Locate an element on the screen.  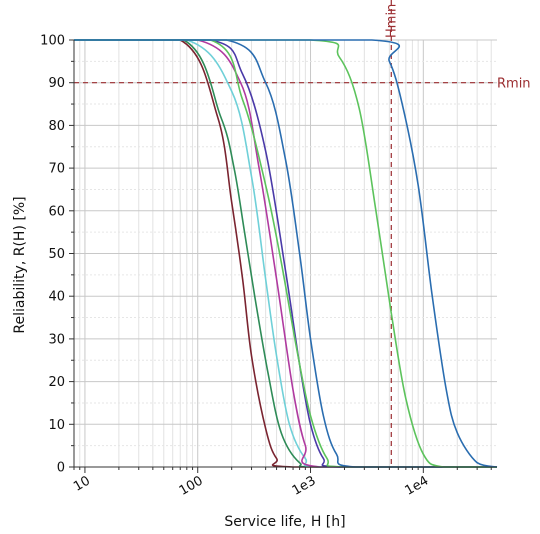
y-tick-label: 60 is located at coordinates (56, 211).